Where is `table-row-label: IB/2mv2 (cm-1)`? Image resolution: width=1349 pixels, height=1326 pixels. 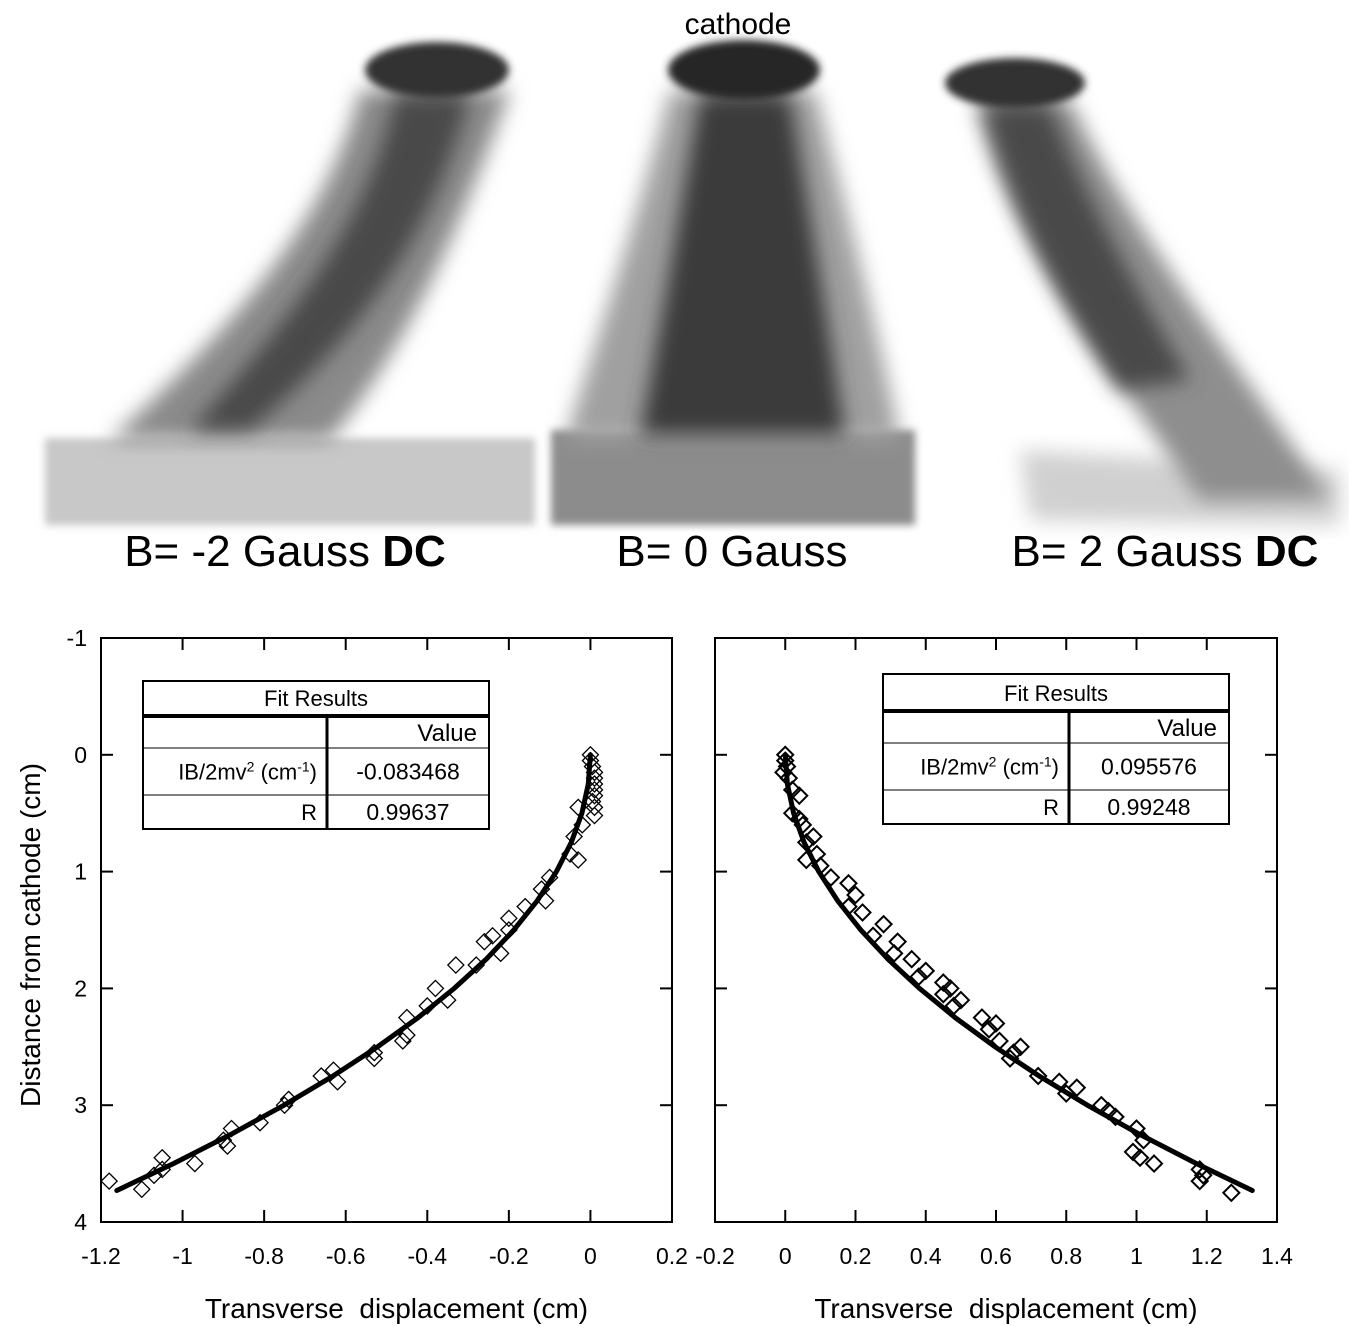 table-row-label: IB/2mv2 (cm-1) is located at coordinates (247, 772).